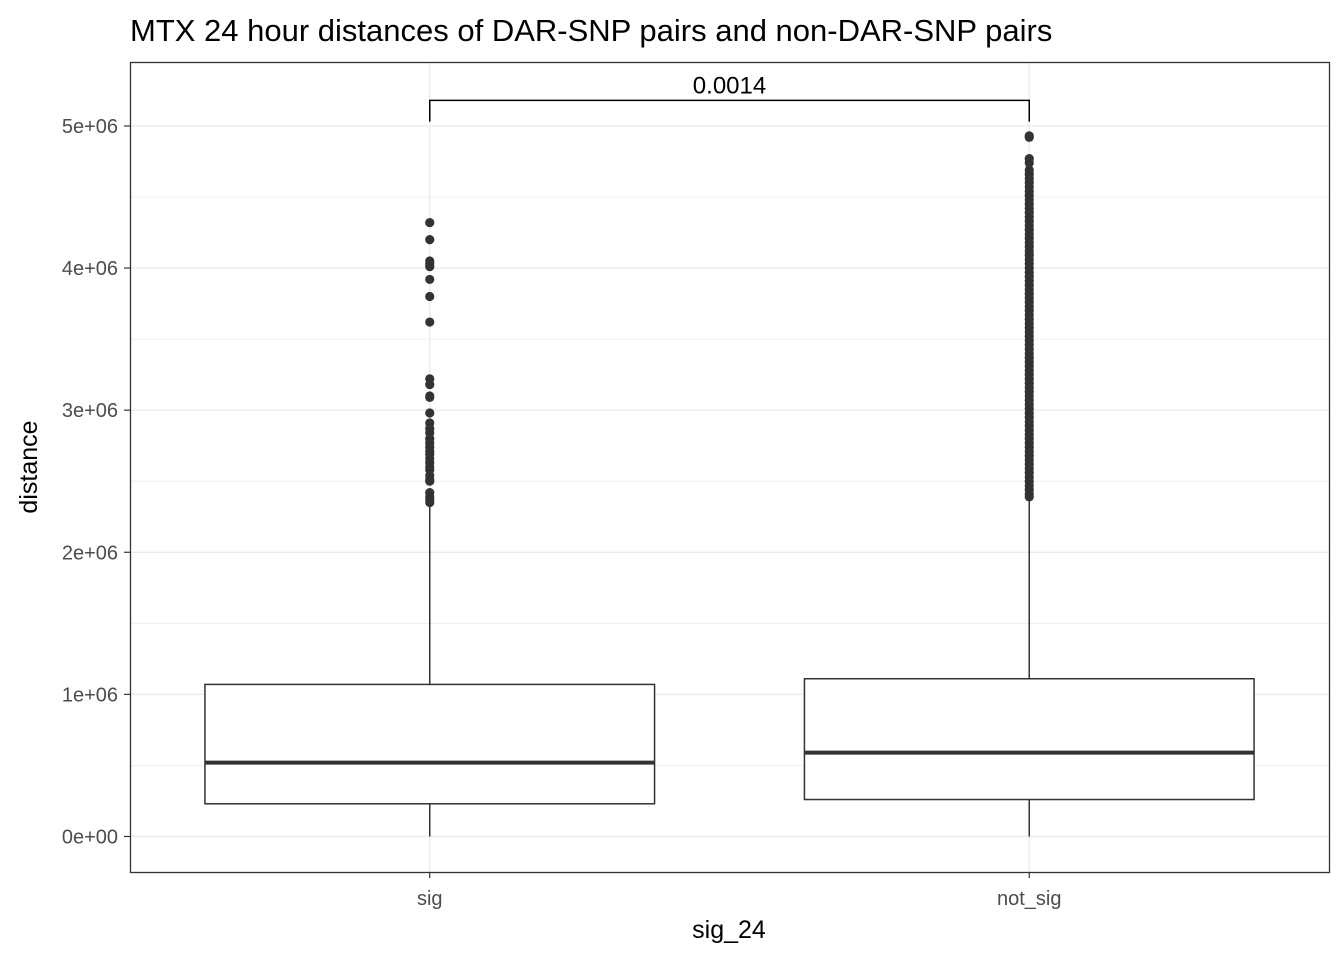  Describe the element at coordinates (729, 110) in the screenshot. I see `significance-bracket` at that location.